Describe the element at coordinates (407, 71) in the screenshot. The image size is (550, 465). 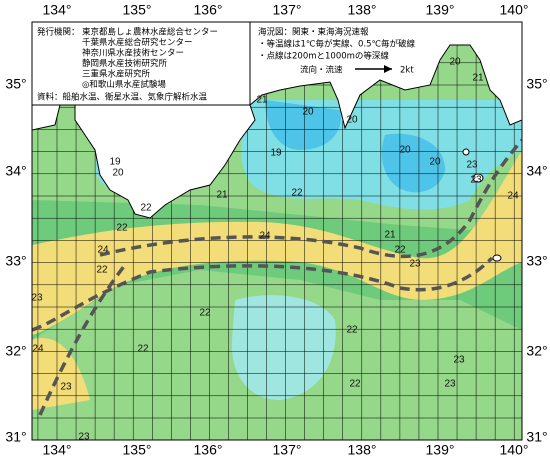
I see `current-speed: 2kt` at that location.